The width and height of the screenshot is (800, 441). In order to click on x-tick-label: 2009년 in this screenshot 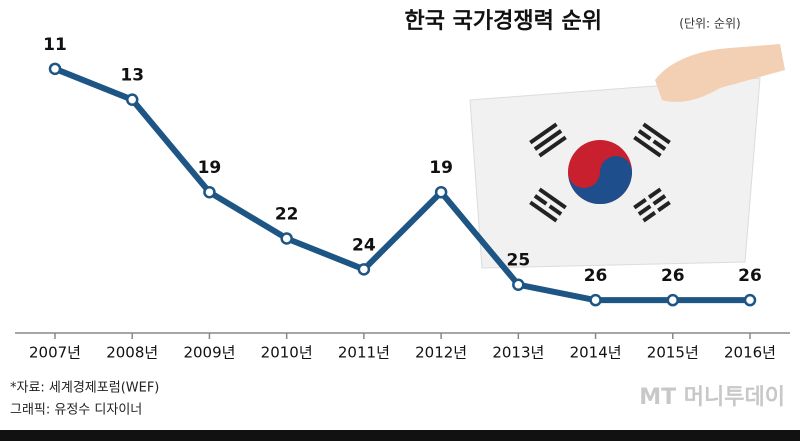, I will do `click(209, 353)`.